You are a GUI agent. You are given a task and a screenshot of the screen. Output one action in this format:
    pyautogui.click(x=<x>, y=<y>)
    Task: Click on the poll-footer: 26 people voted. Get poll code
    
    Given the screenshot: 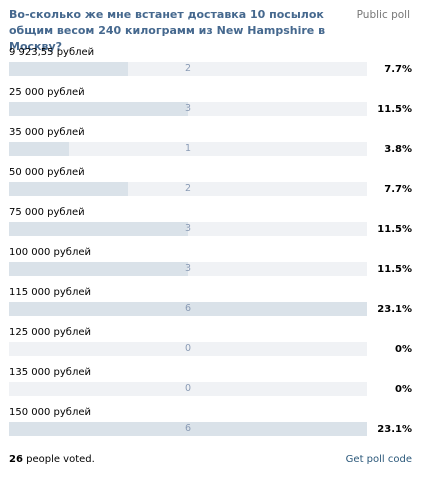 What is the action you would take?
    pyautogui.click(x=210, y=460)
    